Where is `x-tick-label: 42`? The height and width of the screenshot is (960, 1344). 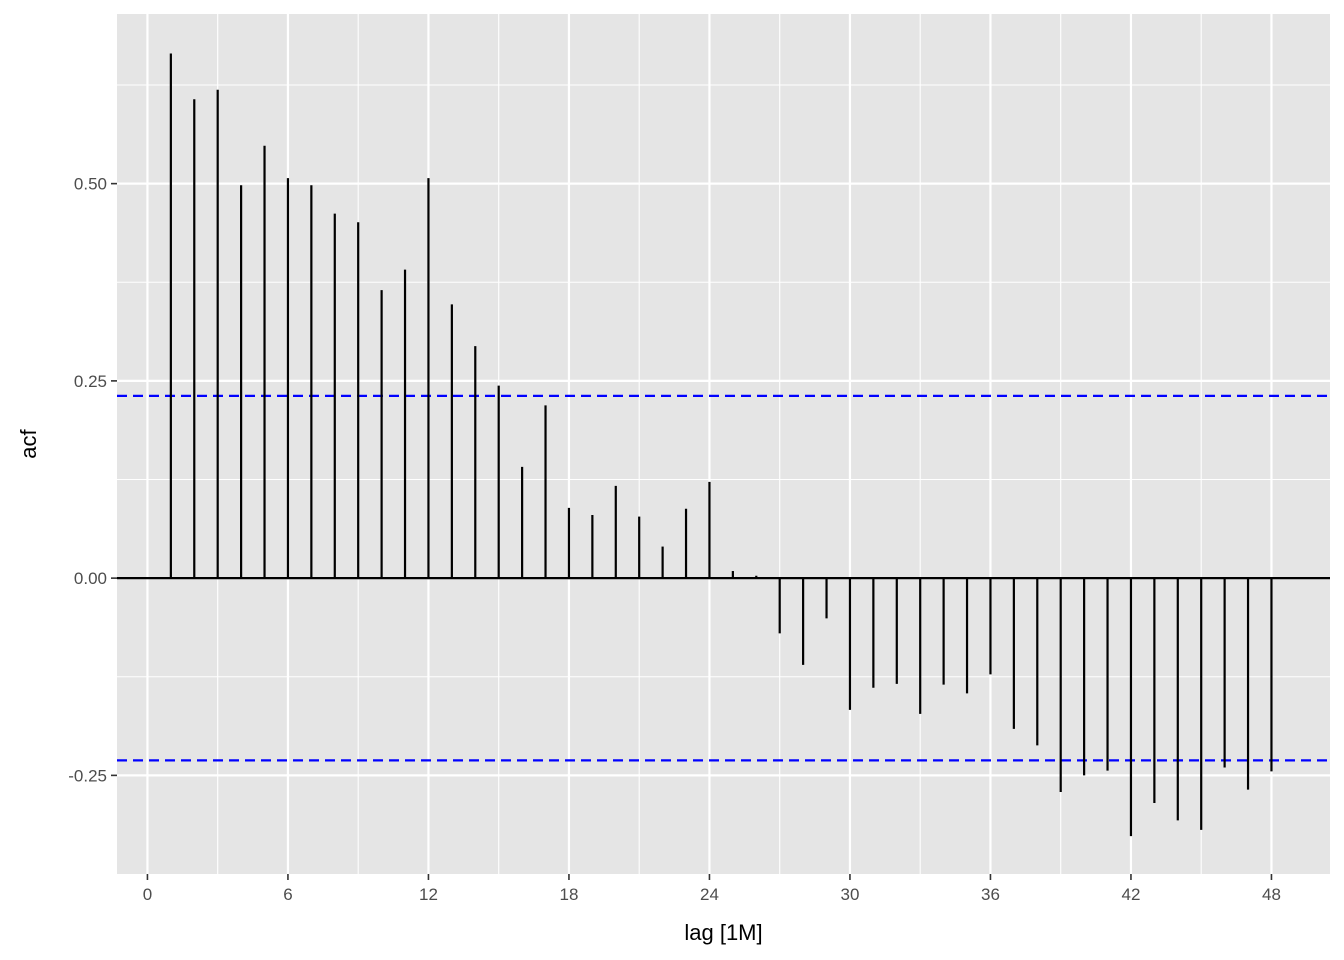
x-tick-label: 42 is located at coordinates (1130, 894).